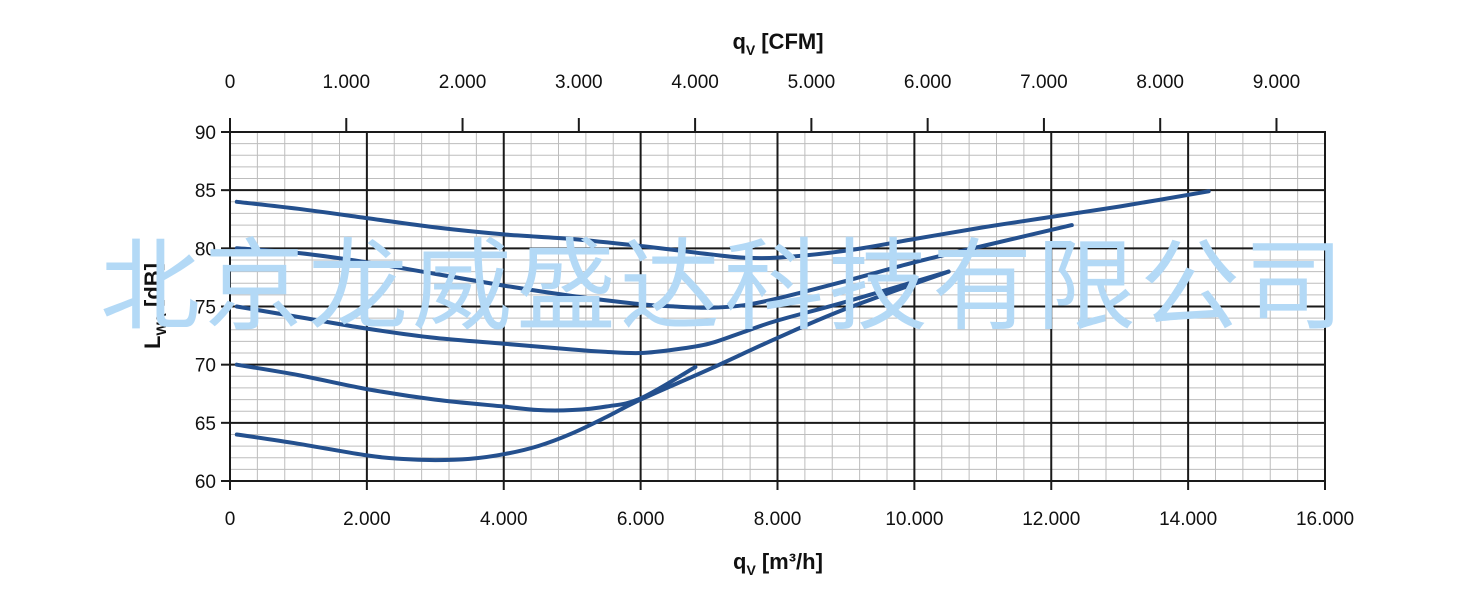 The width and height of the screenshot is (1466, 597). Describe the element at coordinates (914, 519) in the screenshot. I see `x-tick-label: 10.000` at that location.